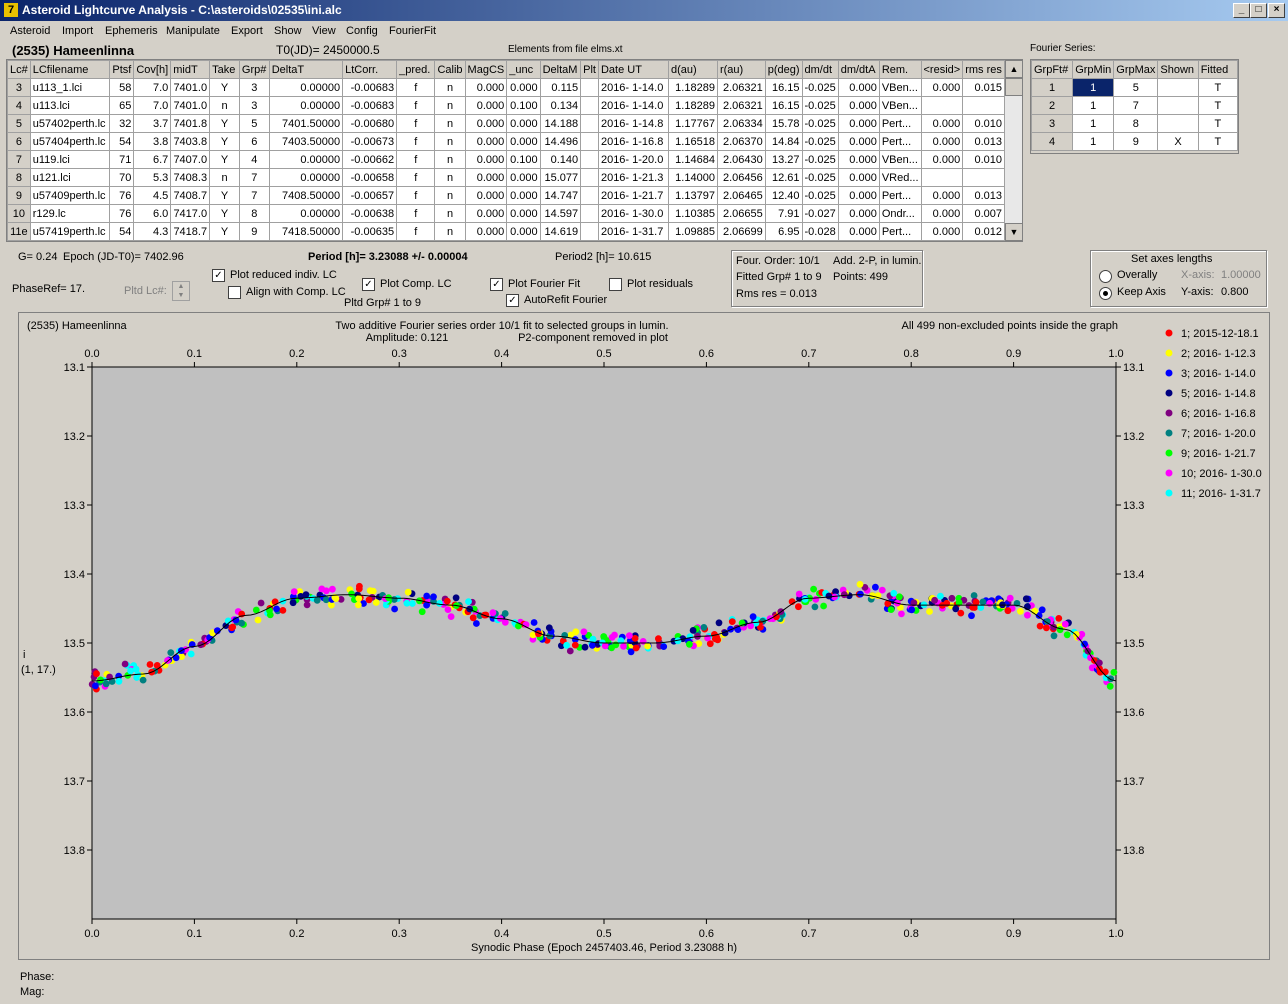 This screenshot has height=1004, width=1288. I want to click on scroll-down-icon: ▼, so click(1013, 232).